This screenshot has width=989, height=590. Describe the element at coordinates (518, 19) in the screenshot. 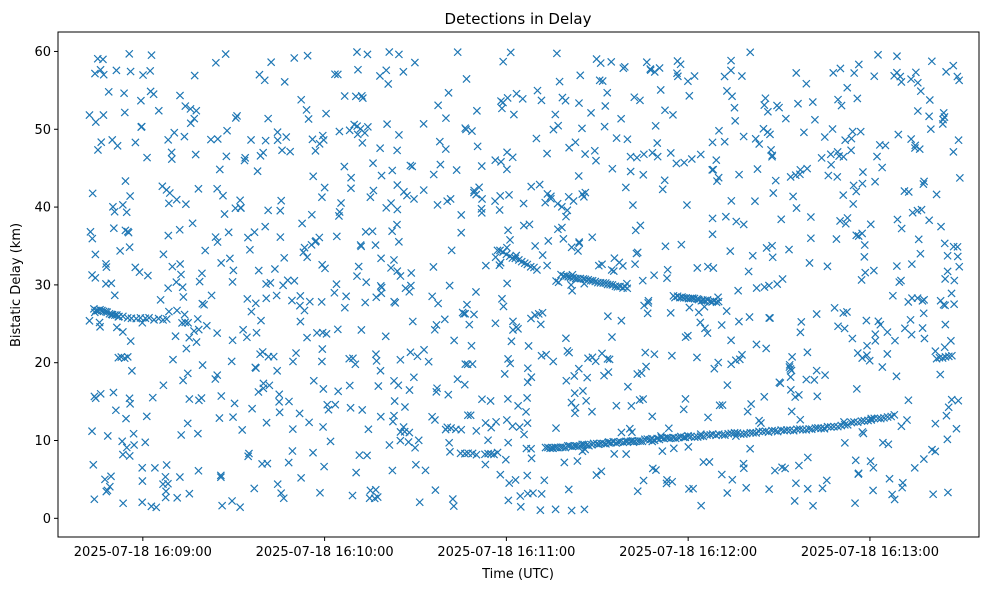

I see `chart-title: Detections in Delay` at that location.